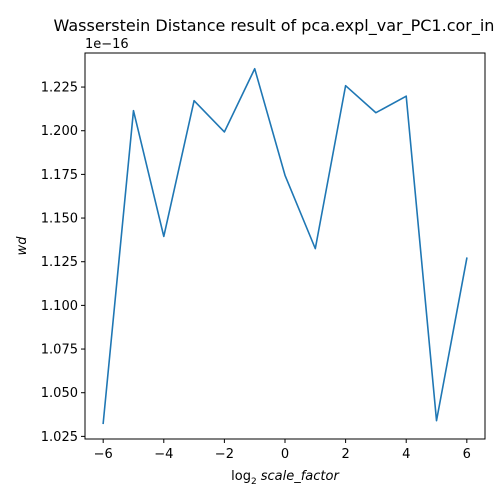 This screenshot has width=500, height=500. I want to click on x-axis-label: log2 scale_factor, so click(285, 478).